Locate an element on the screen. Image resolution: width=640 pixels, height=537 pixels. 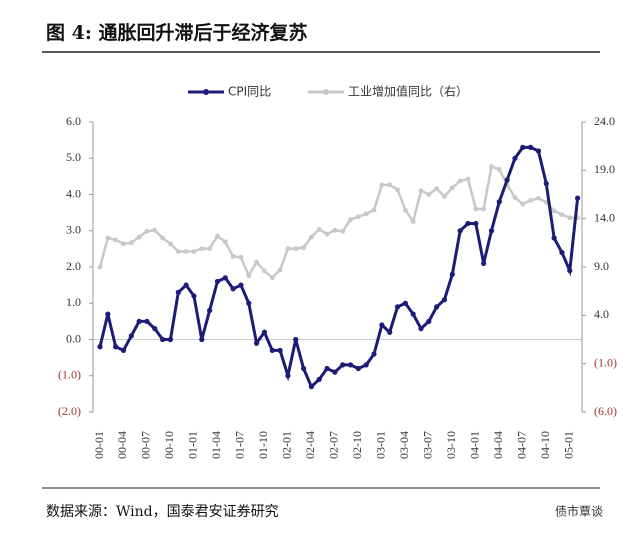
x-tick-label: 03-10 is located at coordinates (451, 445).